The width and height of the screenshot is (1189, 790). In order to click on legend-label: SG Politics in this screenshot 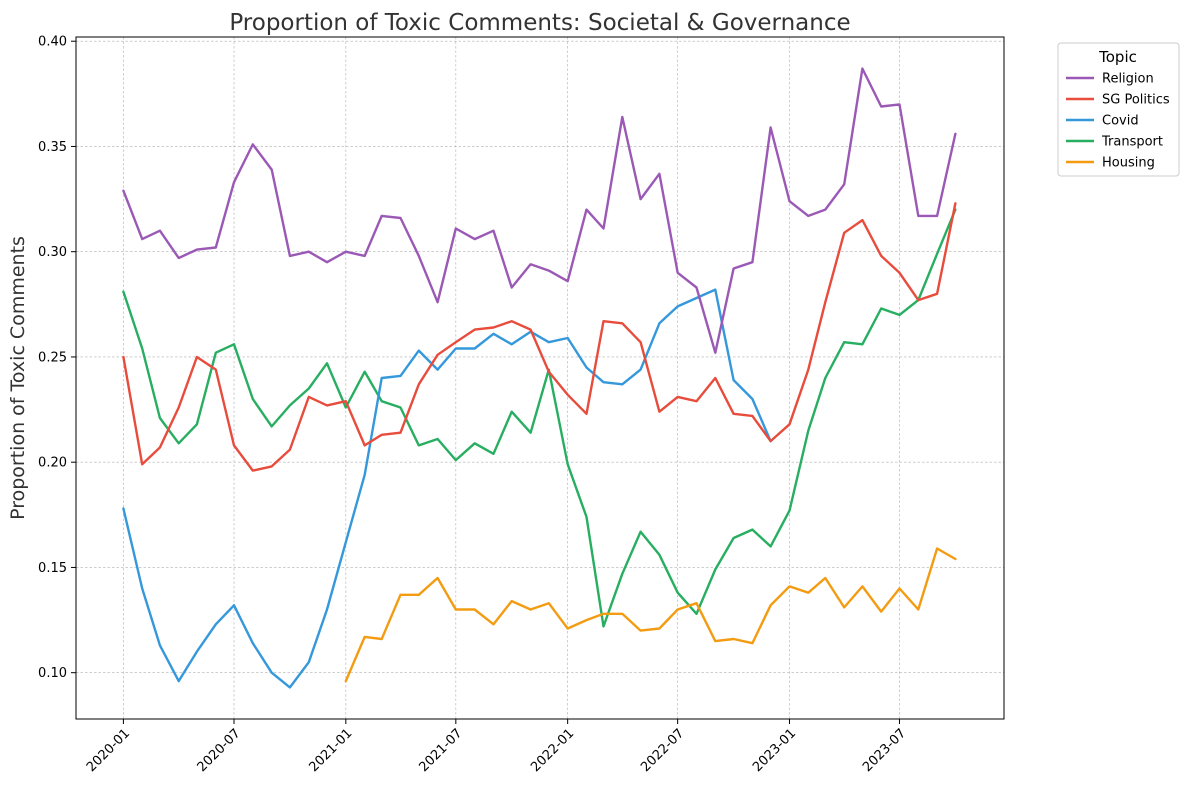, I will do `click(1136, 100)`.